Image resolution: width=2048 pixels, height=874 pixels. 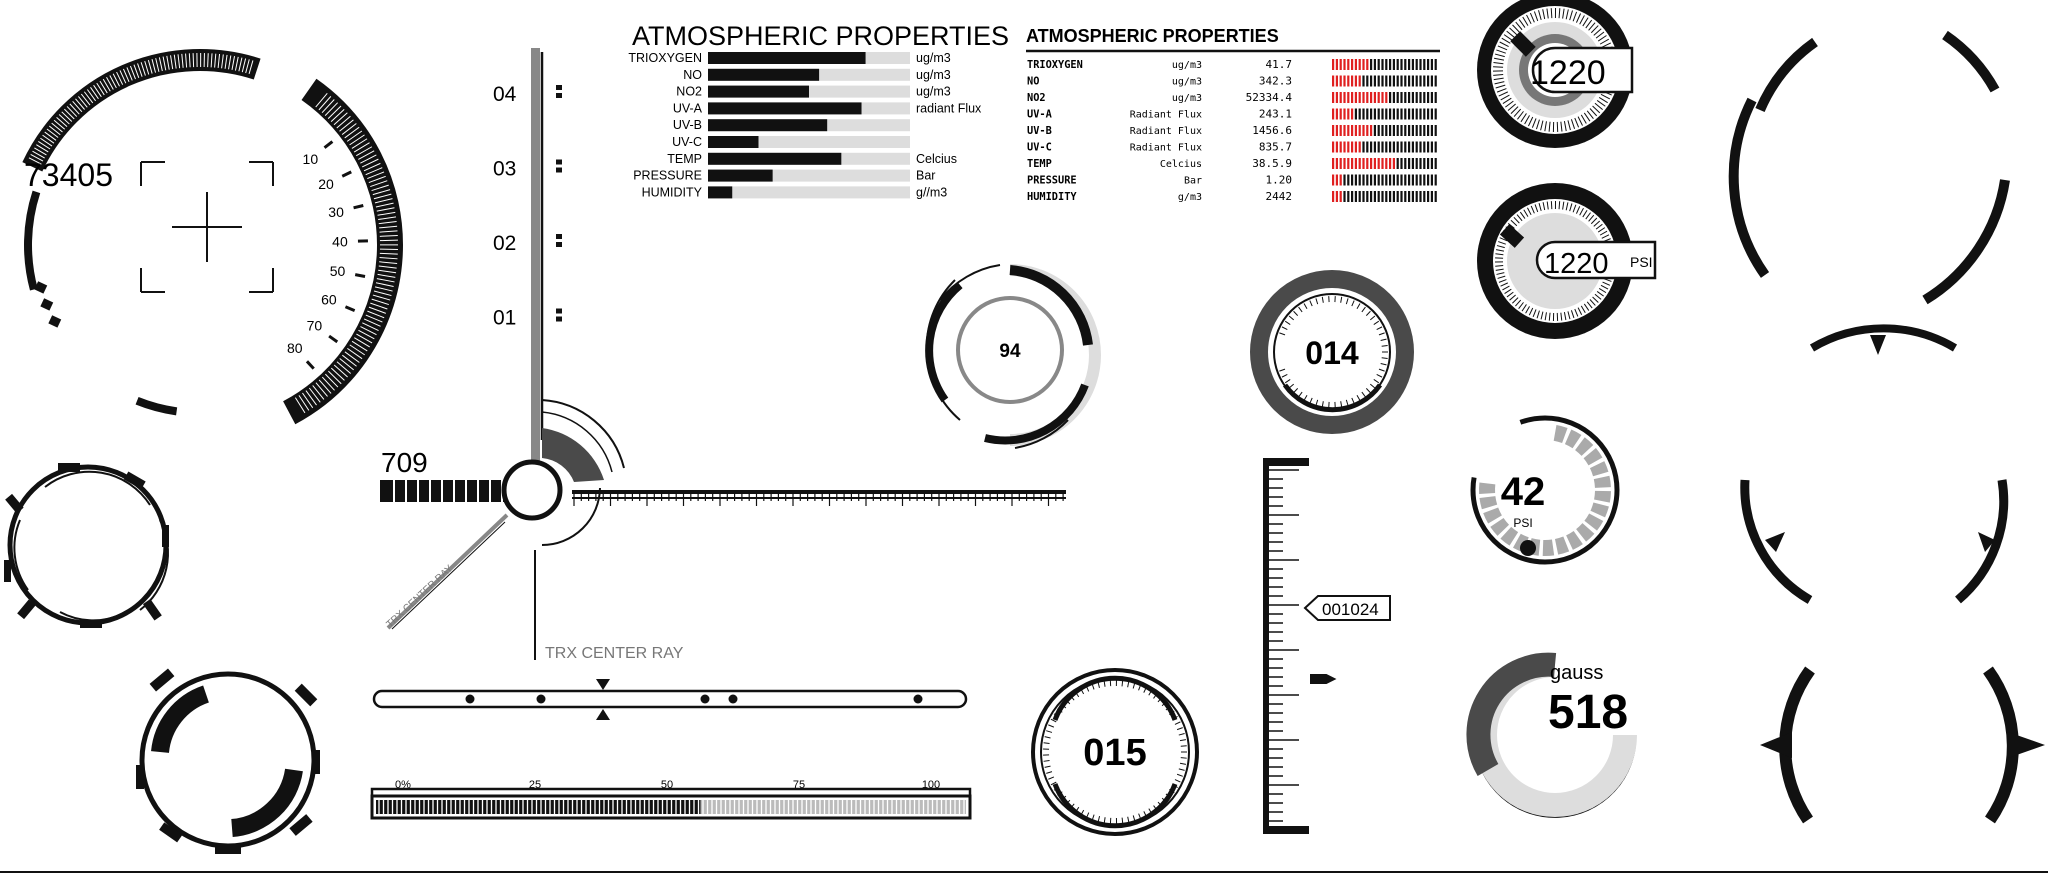 I want to click on knob-gauge-1220: 1220, so click(x=1555, y=74).